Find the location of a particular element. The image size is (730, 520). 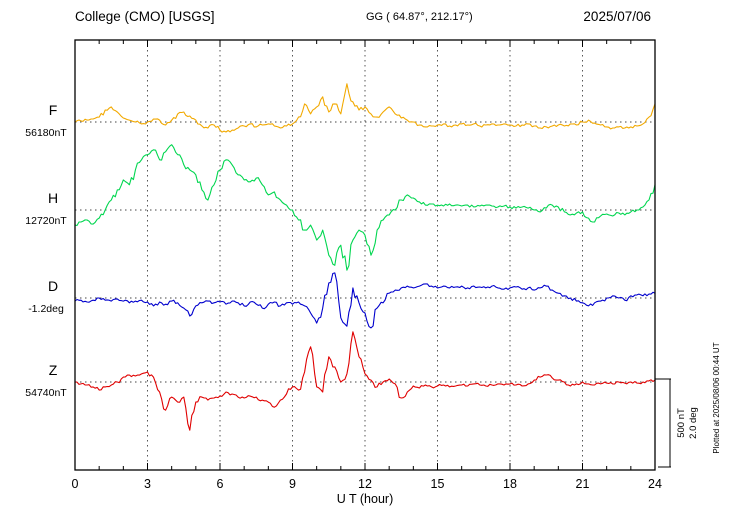

x-tick-labels: 0 3 6 9 12 15 18 21 24 is located at coordinates (367, 484).